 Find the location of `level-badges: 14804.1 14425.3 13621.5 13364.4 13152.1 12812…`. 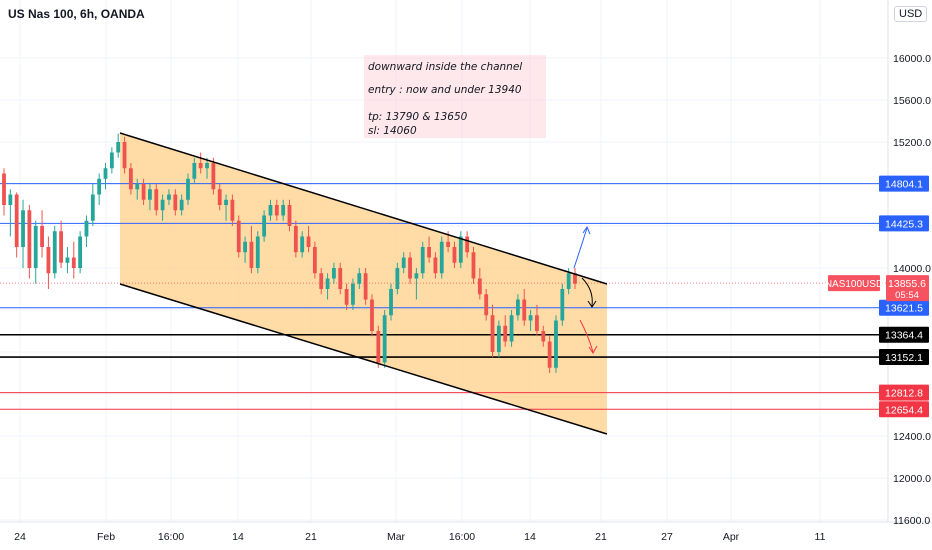

level-badges: 14804.1 14425.3 13621.5 13364.4 13152.1 12812… is located at coordinates (904, 296).